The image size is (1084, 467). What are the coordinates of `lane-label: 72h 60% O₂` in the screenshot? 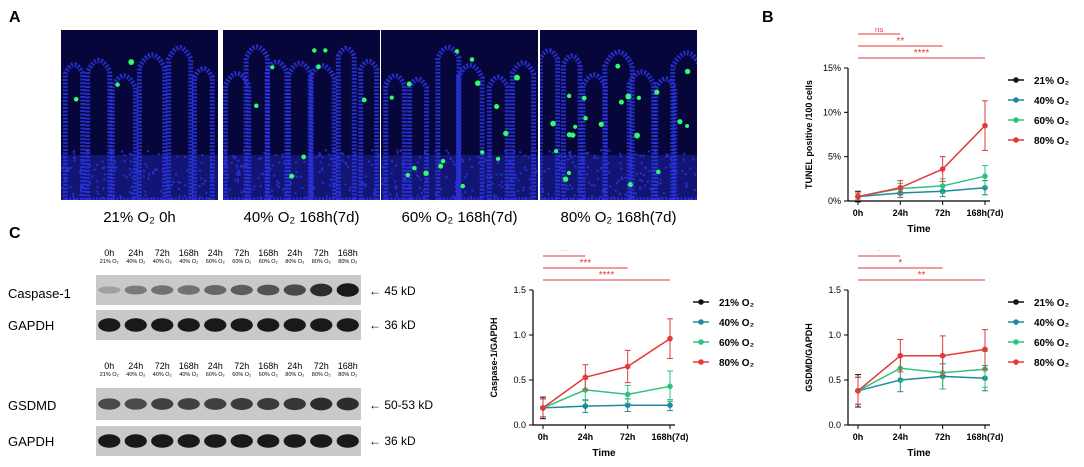 It's located at (242, 369).